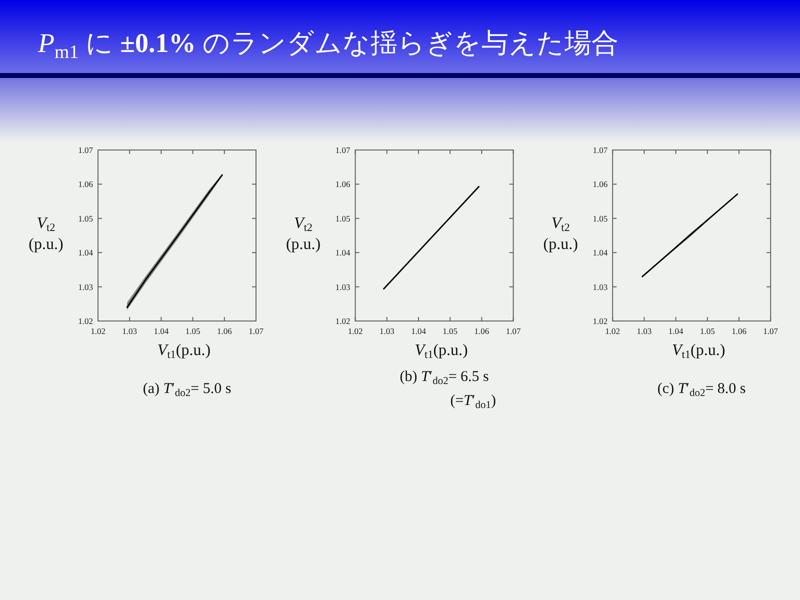 Image resolution: width=800 pixels, height=600 pixels. I want to click on text: (a) T′$_{do2}$= 5.0 s, so click(187, 390).